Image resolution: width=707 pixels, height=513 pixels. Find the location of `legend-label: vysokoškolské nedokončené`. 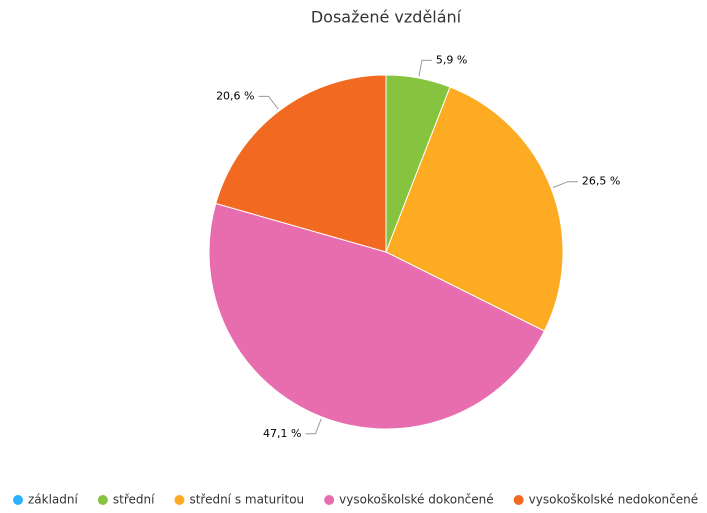

legend-label: vysokoškolské nedokončené is located at coordinates (613, 500).